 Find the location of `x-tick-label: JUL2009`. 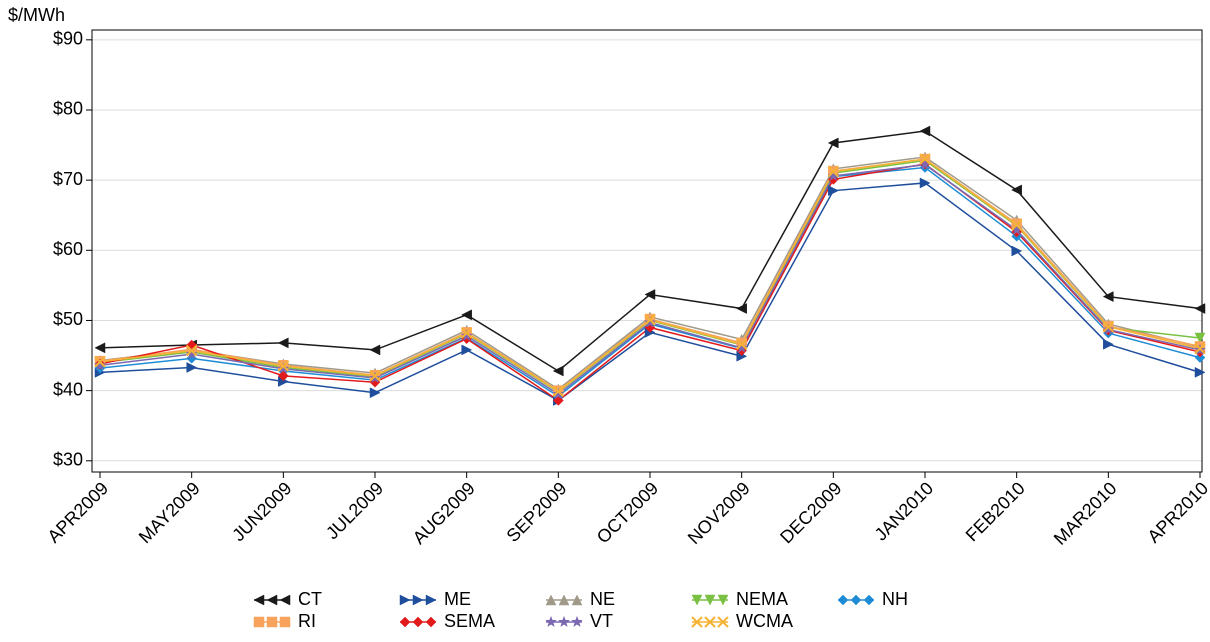

x-tick-label: JUL2009 is located at coordinates (354, 510).